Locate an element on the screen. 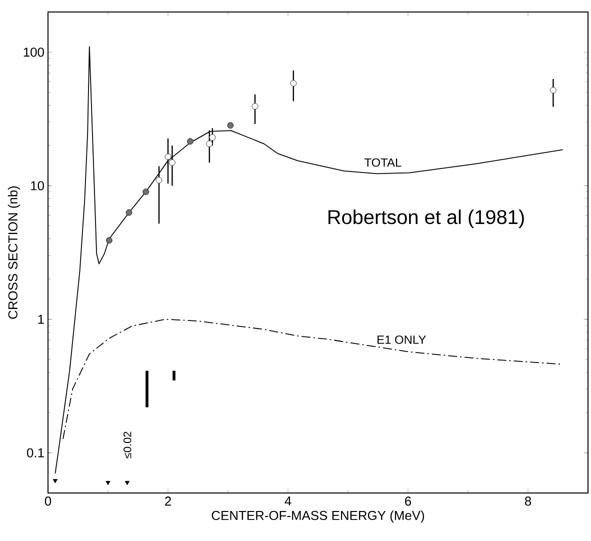 This screenshot has height=541, width=591. annotation: ≤0.02 is located at coordinates (128, 445).